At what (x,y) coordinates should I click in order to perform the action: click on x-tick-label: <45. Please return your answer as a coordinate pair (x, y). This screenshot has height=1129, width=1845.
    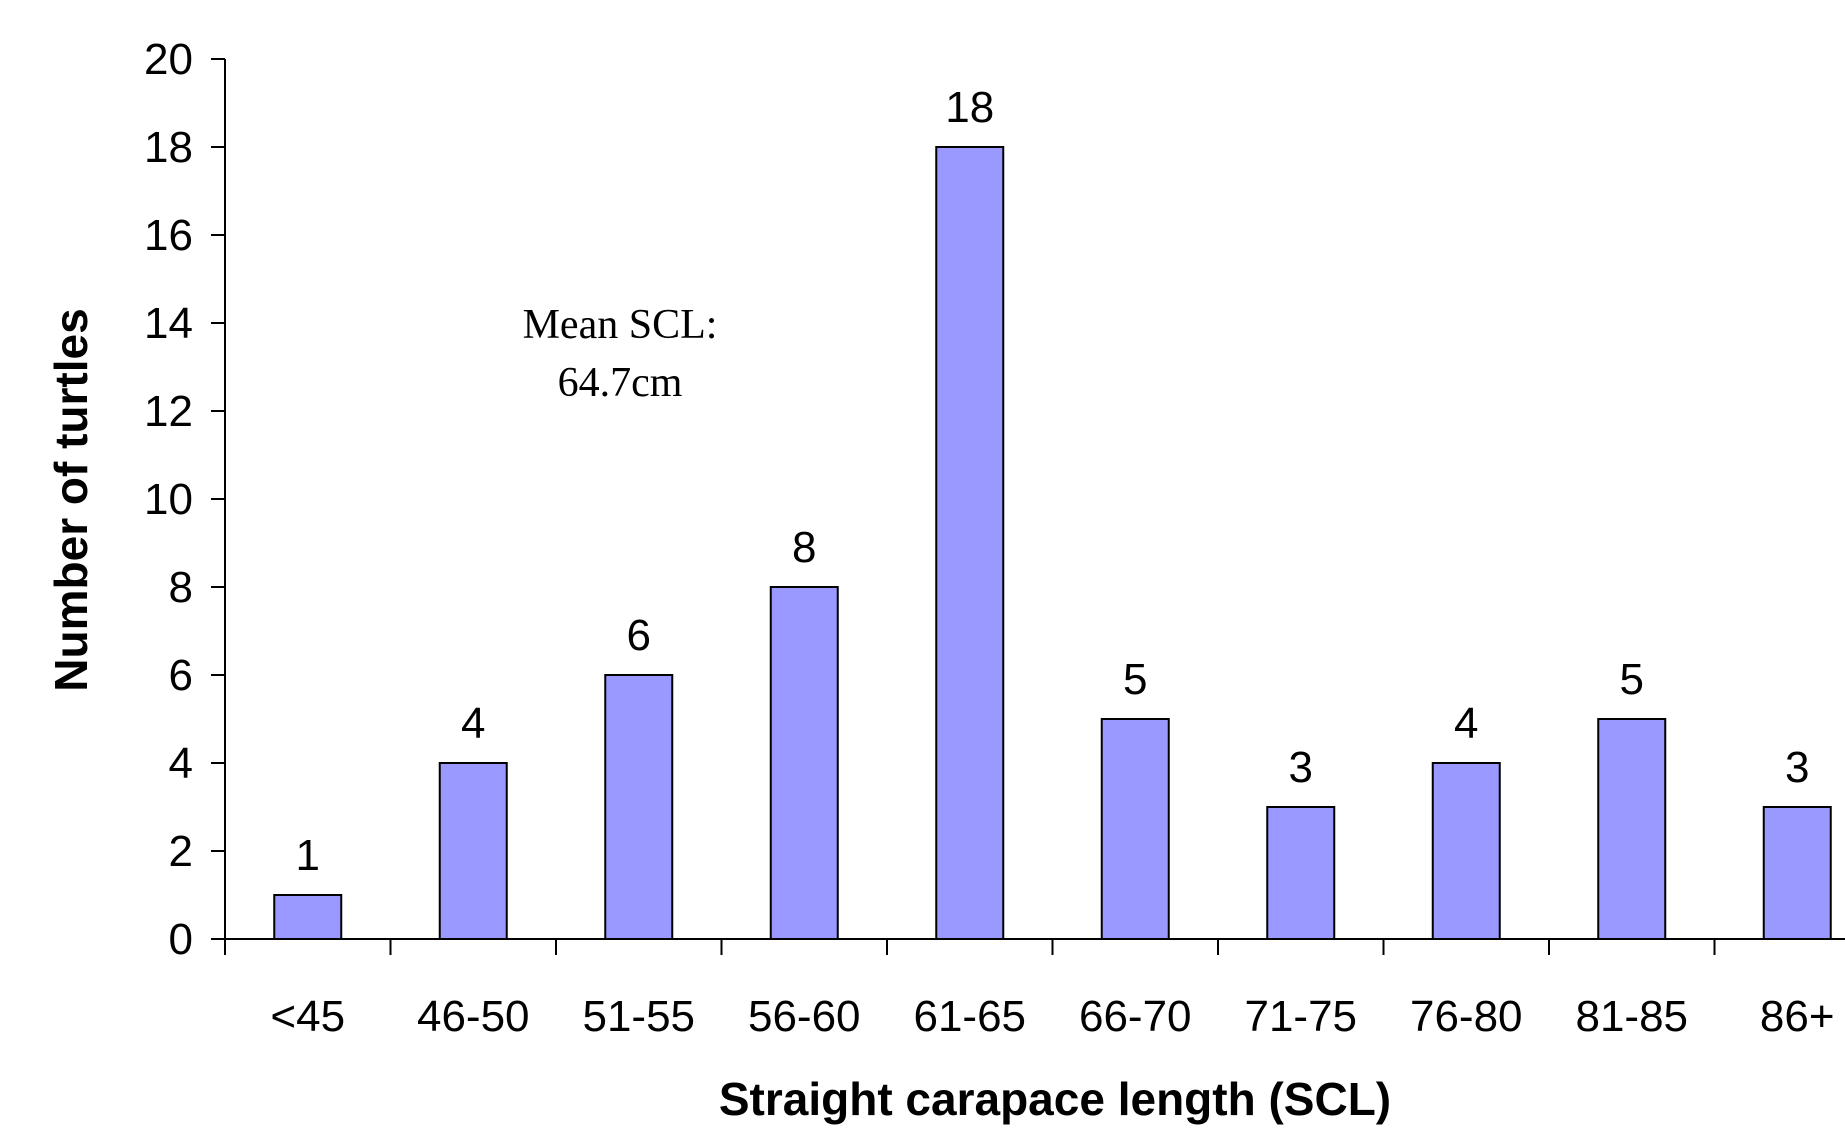
    Looking at the image, I should click on (307, 1016).